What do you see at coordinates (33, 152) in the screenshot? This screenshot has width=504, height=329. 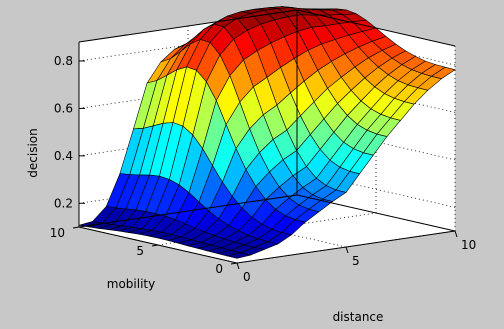 I see `z-axis-label: decision` at bounding box center [33, 152].